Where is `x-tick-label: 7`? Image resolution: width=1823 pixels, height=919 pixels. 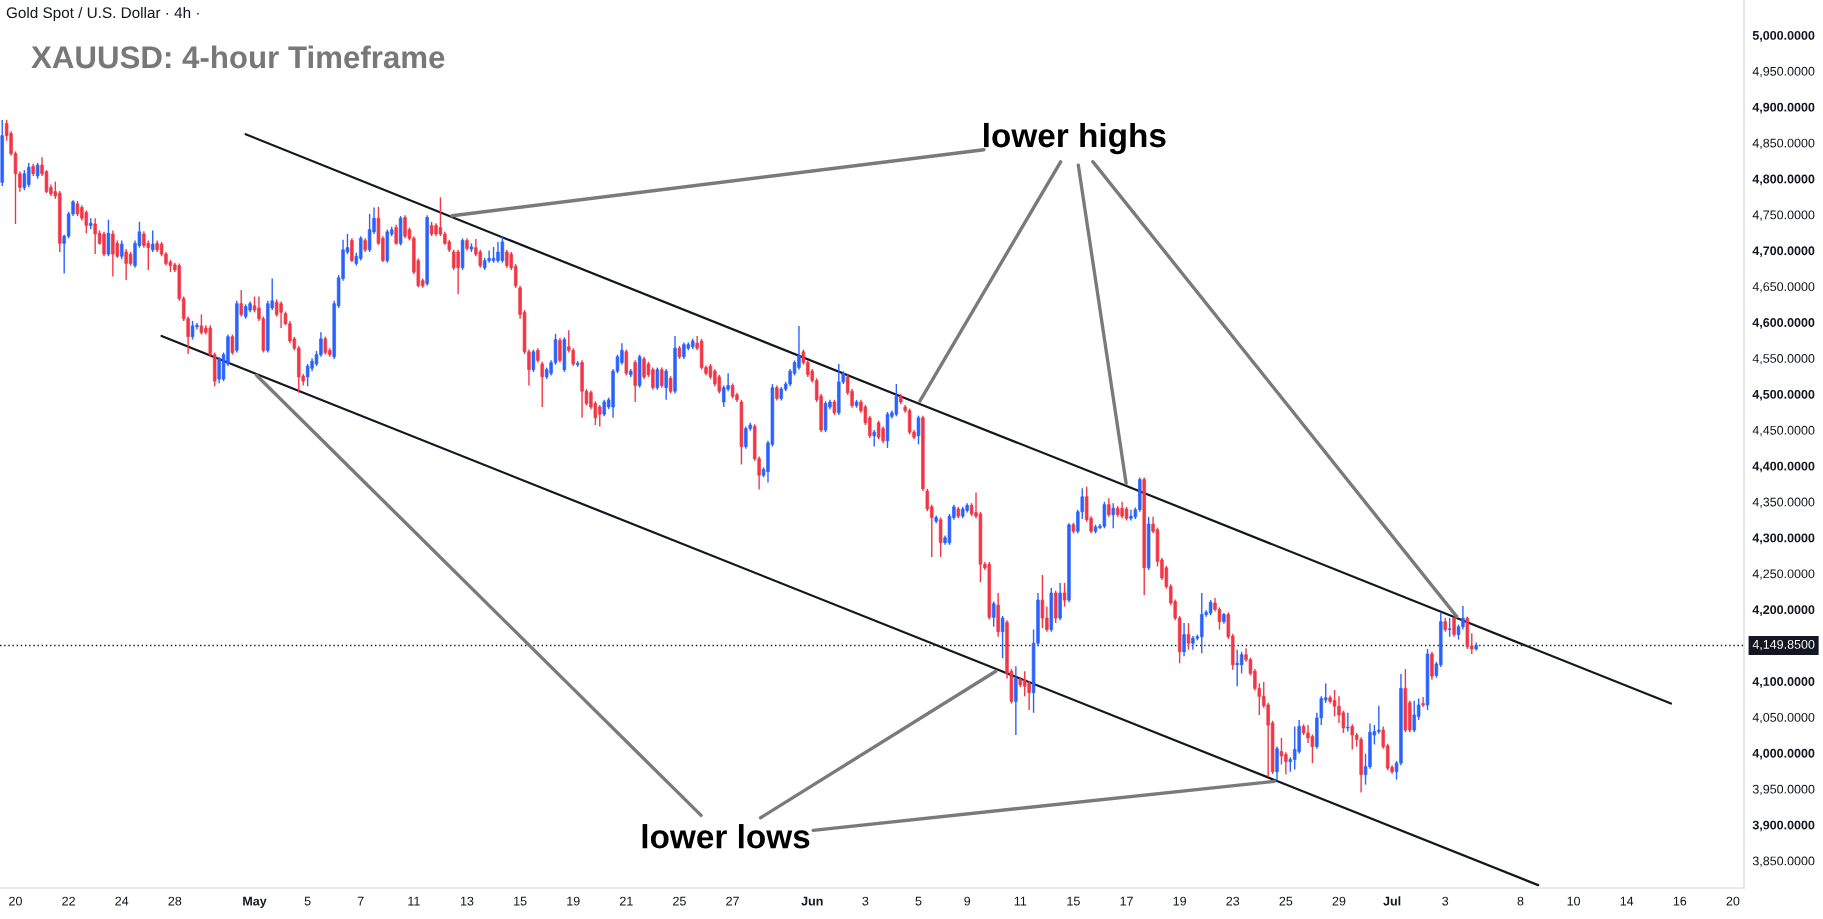 x-tick-label: 7 is located at coordinates (360, 901).